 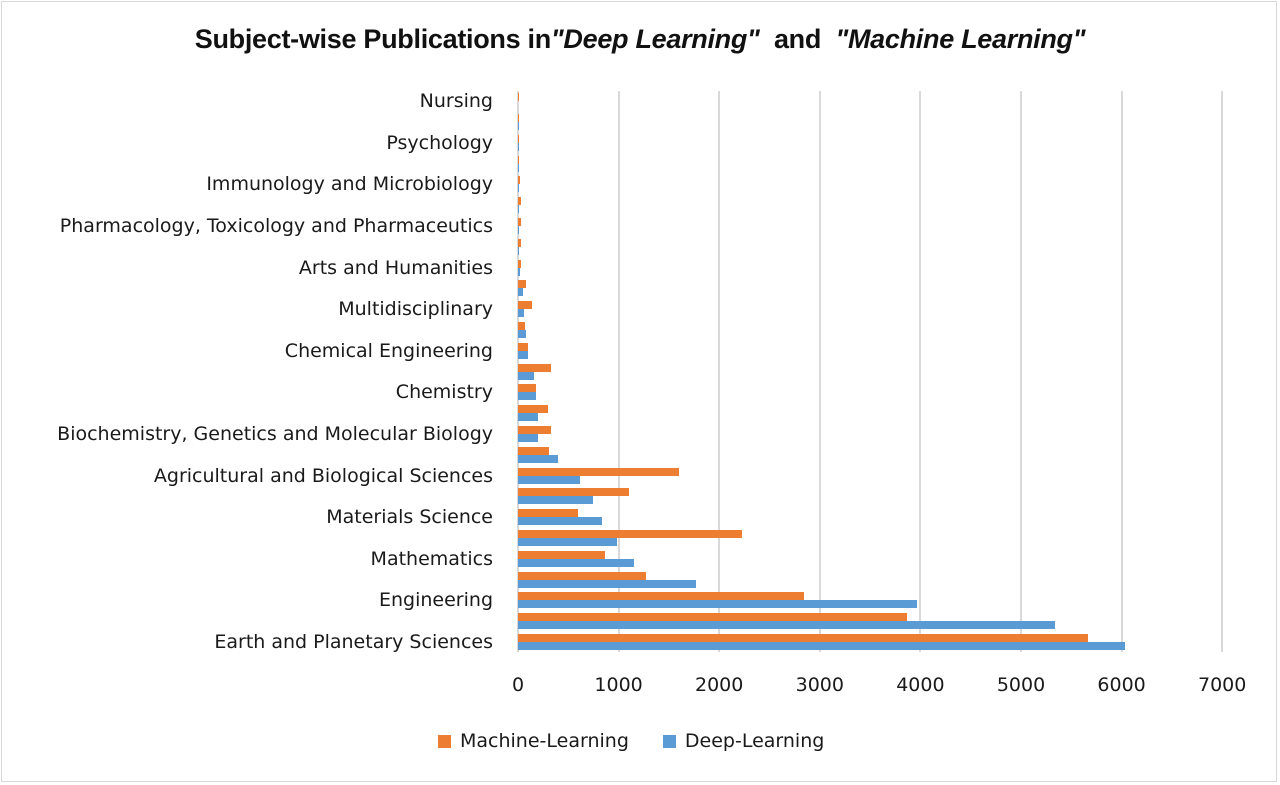 I want to click on legend-label-deep-learning: Deep-Learning, so click(x=754, y=741).